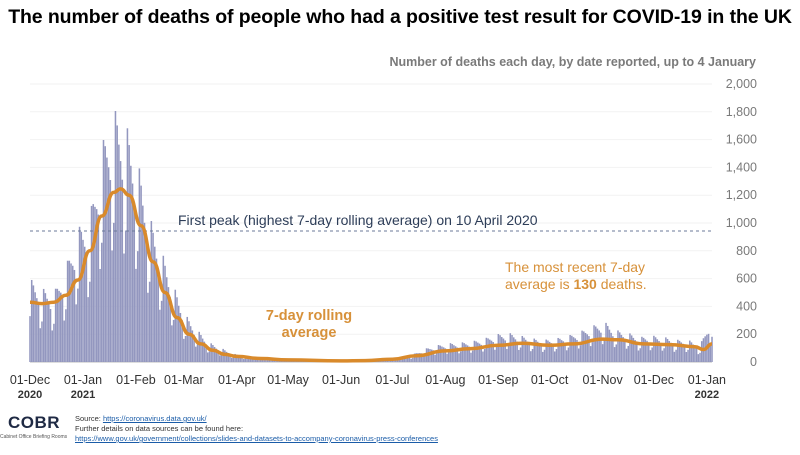 The image size is (800, 455). Describe the element at coordinates (83, 380) in the screenshot. I see `x-tick-label: 01-Jan` at that location.